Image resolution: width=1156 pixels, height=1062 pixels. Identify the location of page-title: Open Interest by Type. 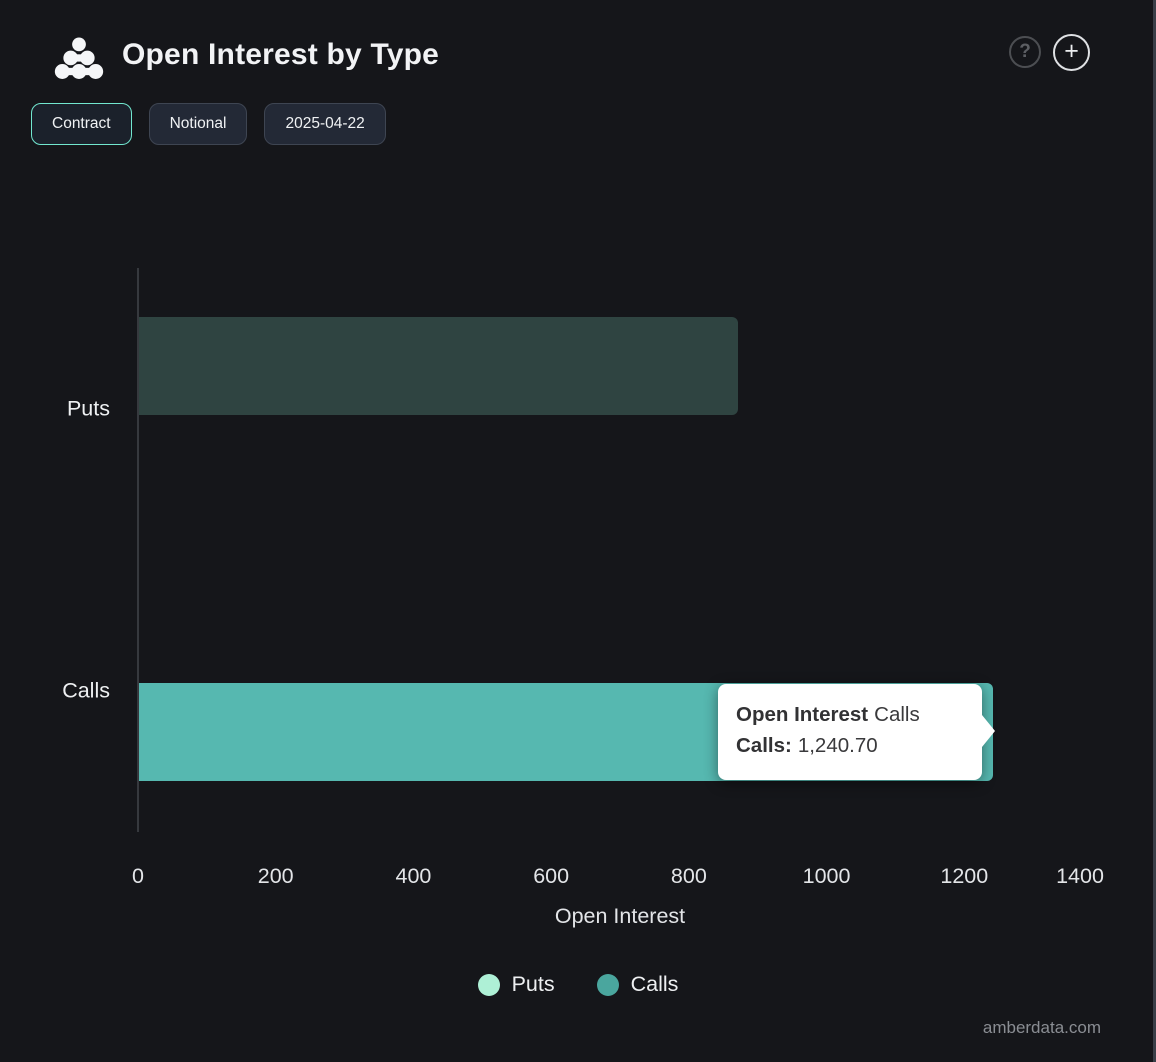
(281, 54).